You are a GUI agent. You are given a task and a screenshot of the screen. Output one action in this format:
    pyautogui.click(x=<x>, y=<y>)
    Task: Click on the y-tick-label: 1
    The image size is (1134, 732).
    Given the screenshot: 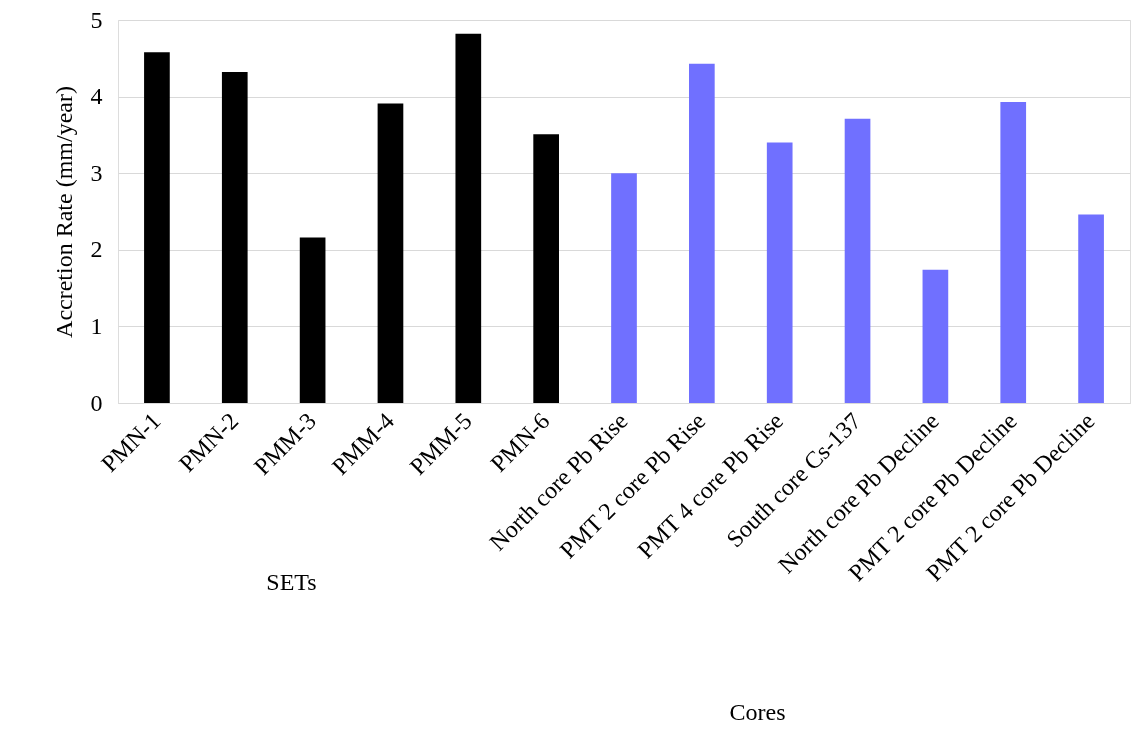 What is the action you would take?
    pyautogui.click(x=96, y=325)
    